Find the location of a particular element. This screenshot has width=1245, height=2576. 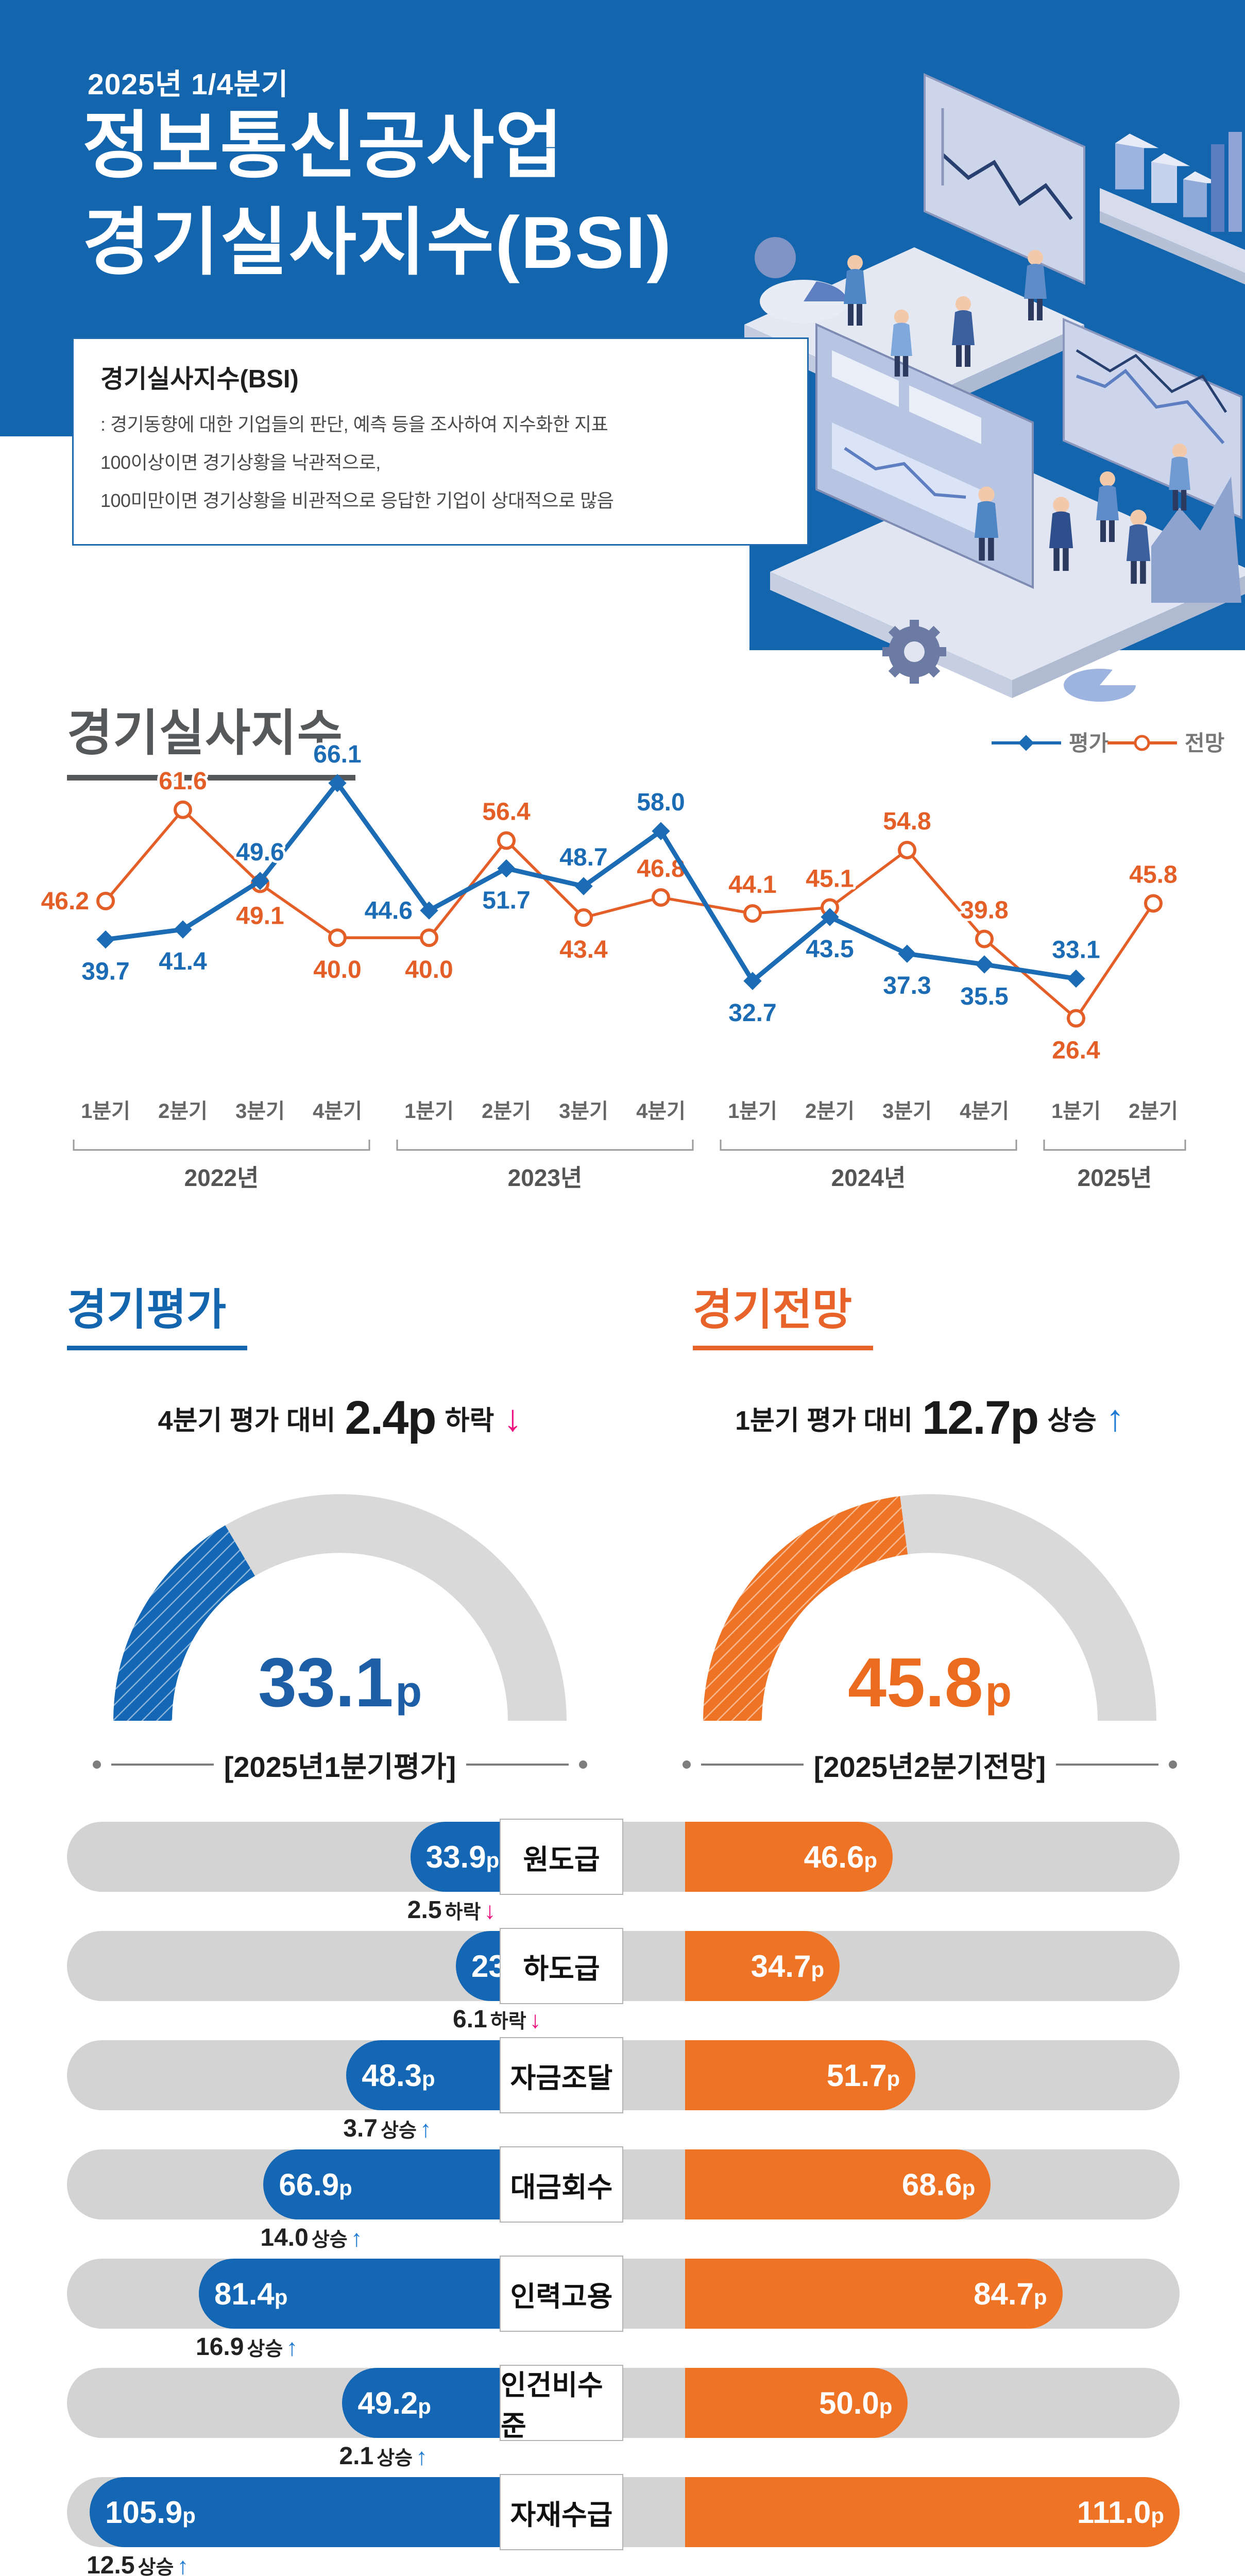

gauge-value: 33.1p is located at coordinates (340, 1682).